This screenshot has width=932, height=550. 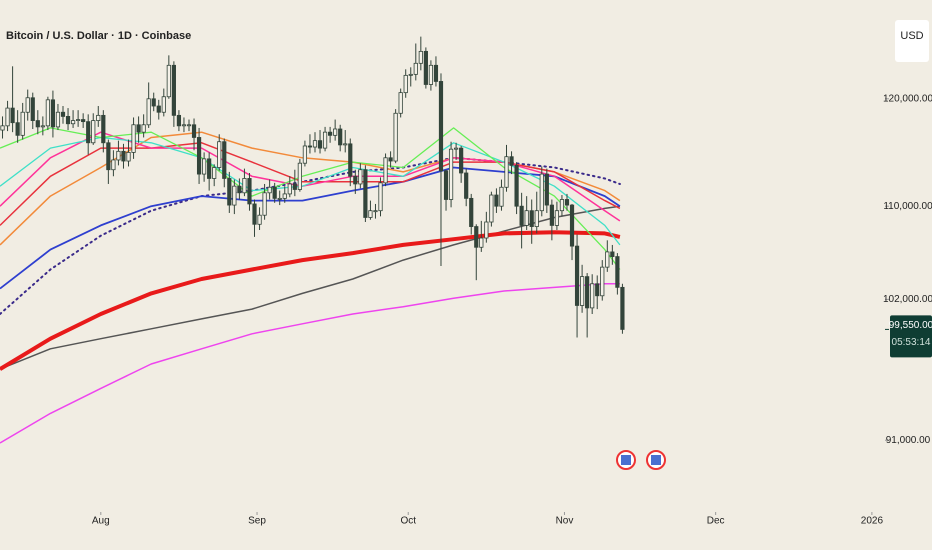 What do you see at coordinates (911, 342) in the screenshot?
I see `countdown-label: 05:53:14` at bounding box center [911, 342].